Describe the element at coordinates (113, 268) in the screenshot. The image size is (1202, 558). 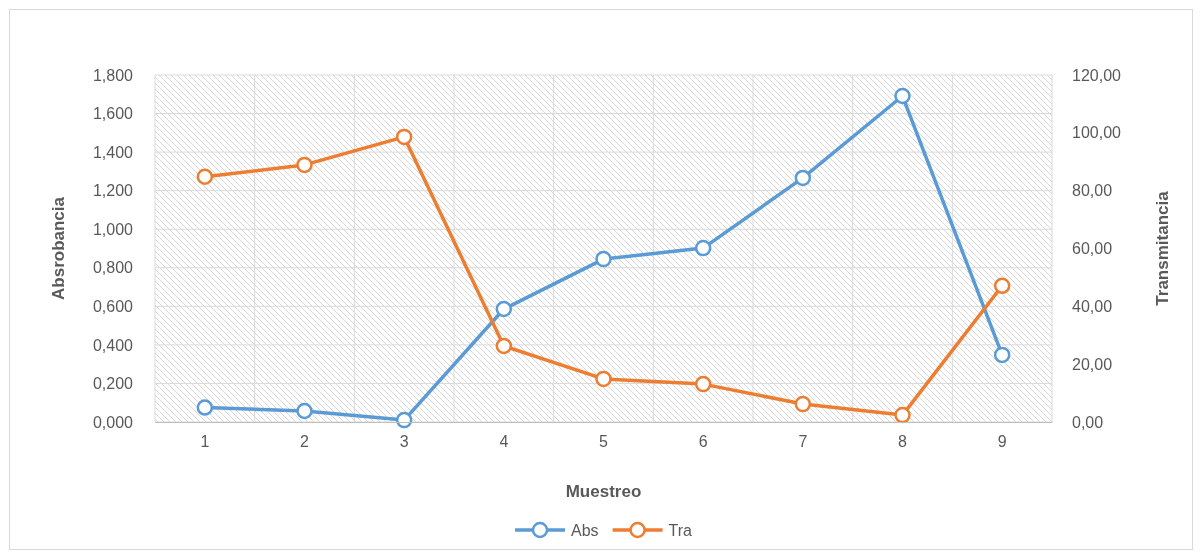
I see `y-tick-label: 0,800` at that location.